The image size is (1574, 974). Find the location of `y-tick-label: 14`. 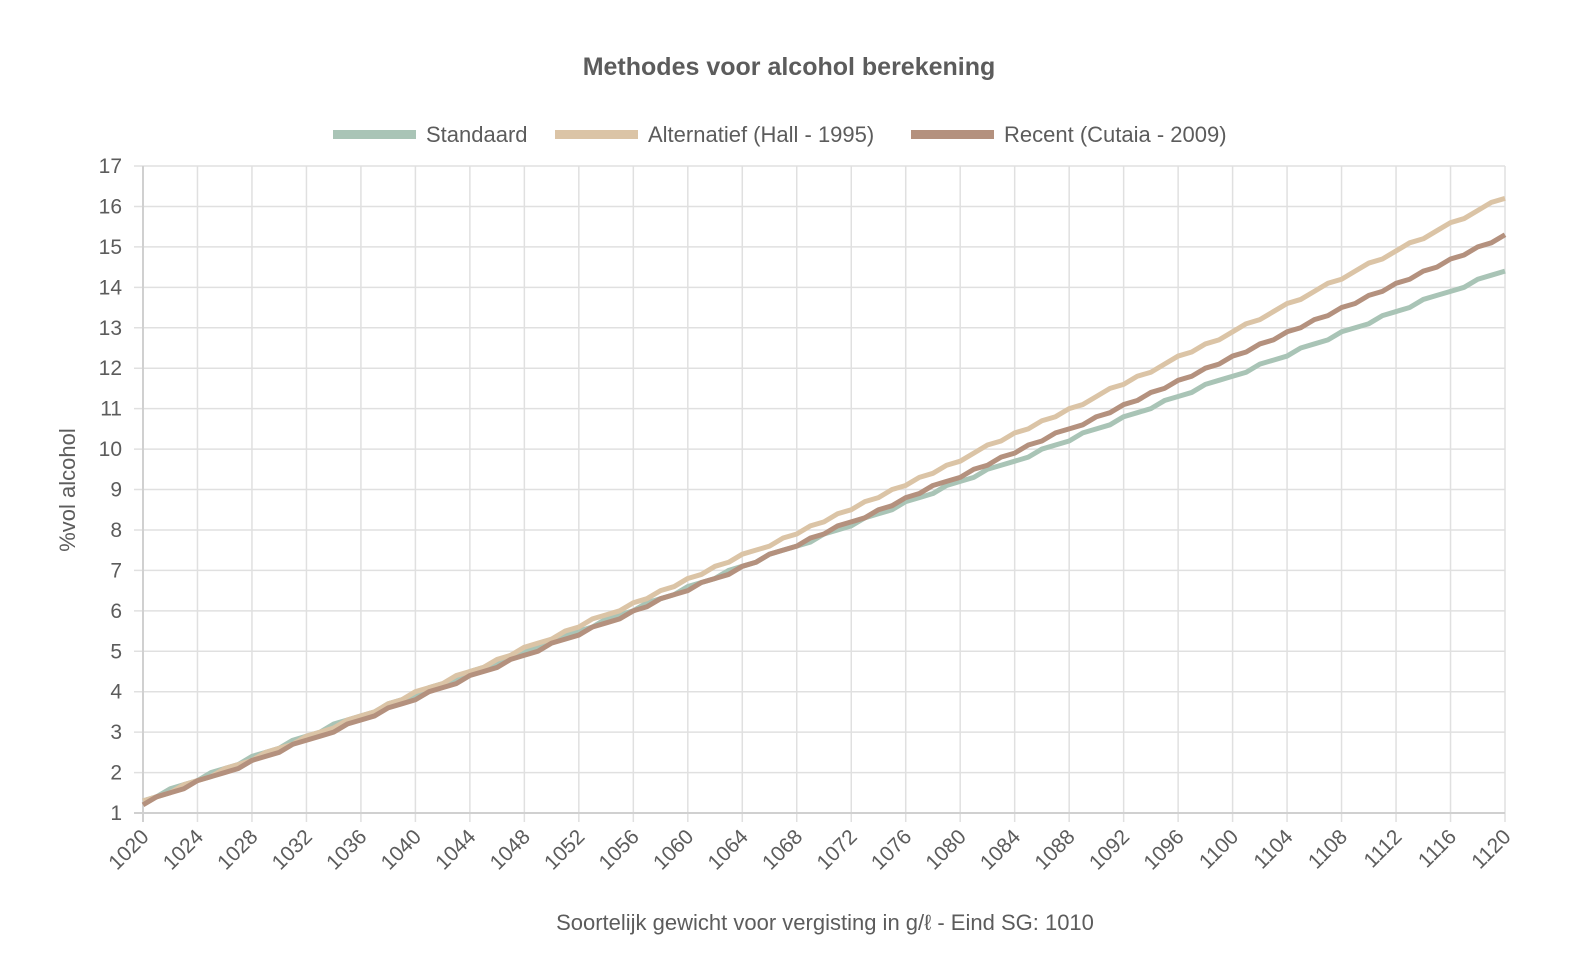

y-tick-label: 14 is located at coordinates (111, 287).